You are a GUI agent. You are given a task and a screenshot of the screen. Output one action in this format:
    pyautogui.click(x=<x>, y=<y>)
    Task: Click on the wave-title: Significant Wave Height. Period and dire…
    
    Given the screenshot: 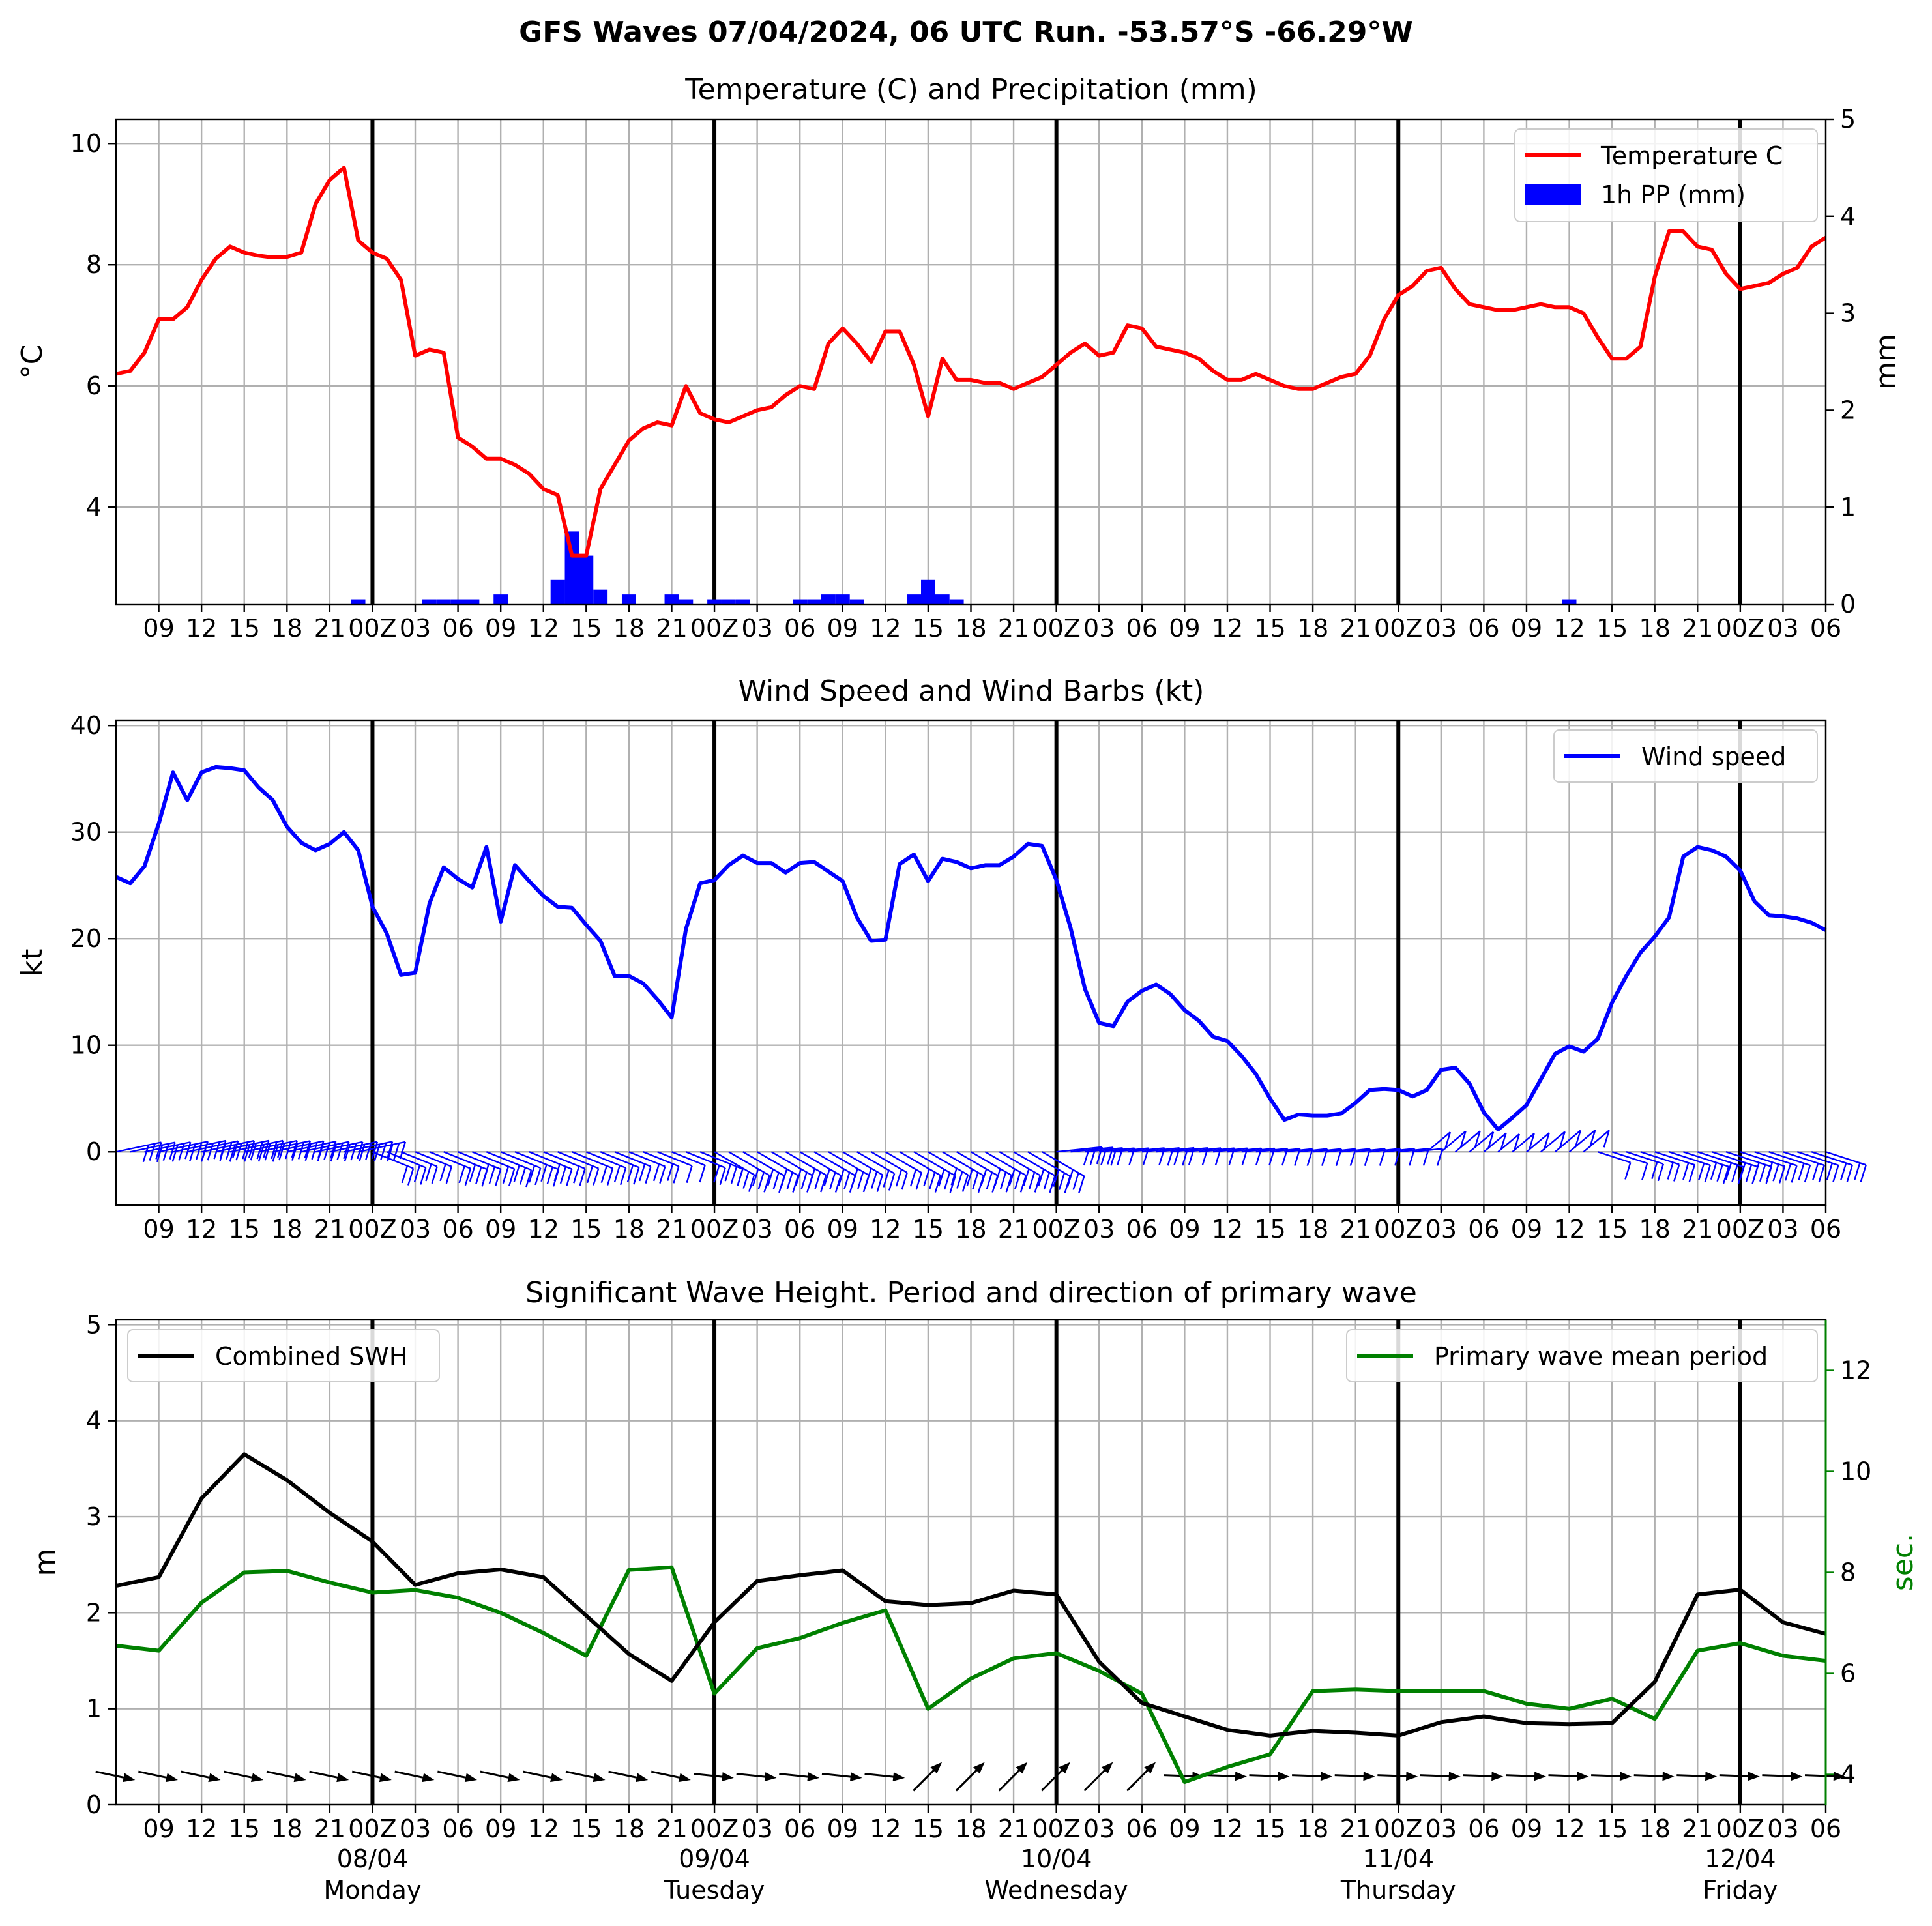 What is the action you would take?
    pyautogui.click(x=971, y=1292)
    